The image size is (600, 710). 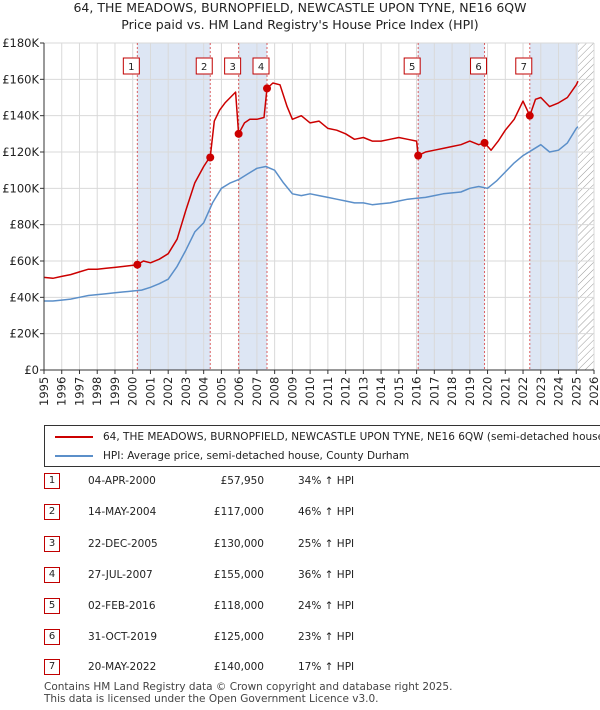 I want to click on y-tick-label: £160K, so click(x=20, y=79).